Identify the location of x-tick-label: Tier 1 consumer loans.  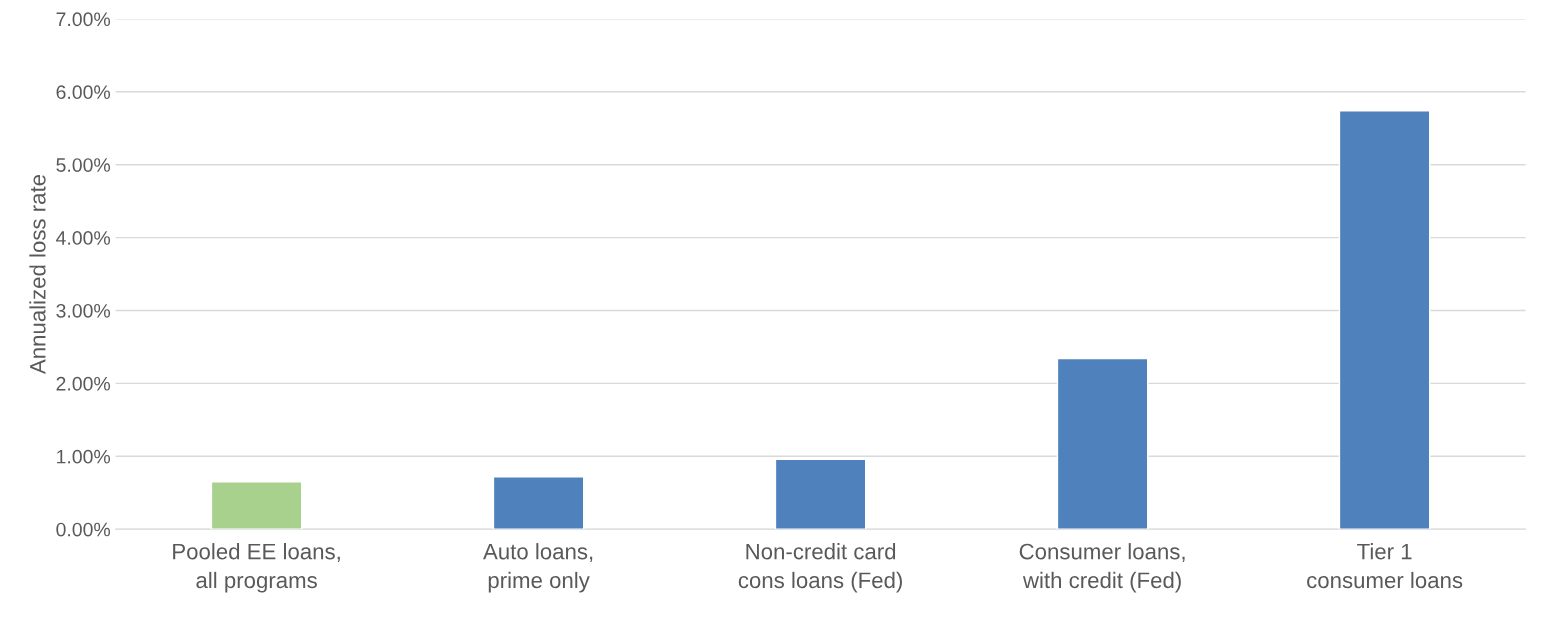
(1385, 566).